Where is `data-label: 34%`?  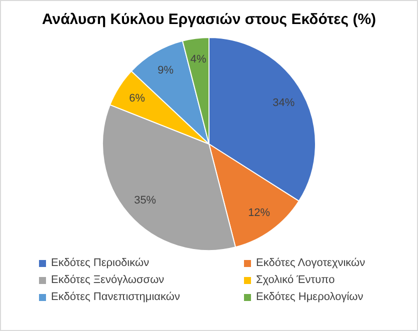
data-label: 34% is located at coordinates (283, 102).